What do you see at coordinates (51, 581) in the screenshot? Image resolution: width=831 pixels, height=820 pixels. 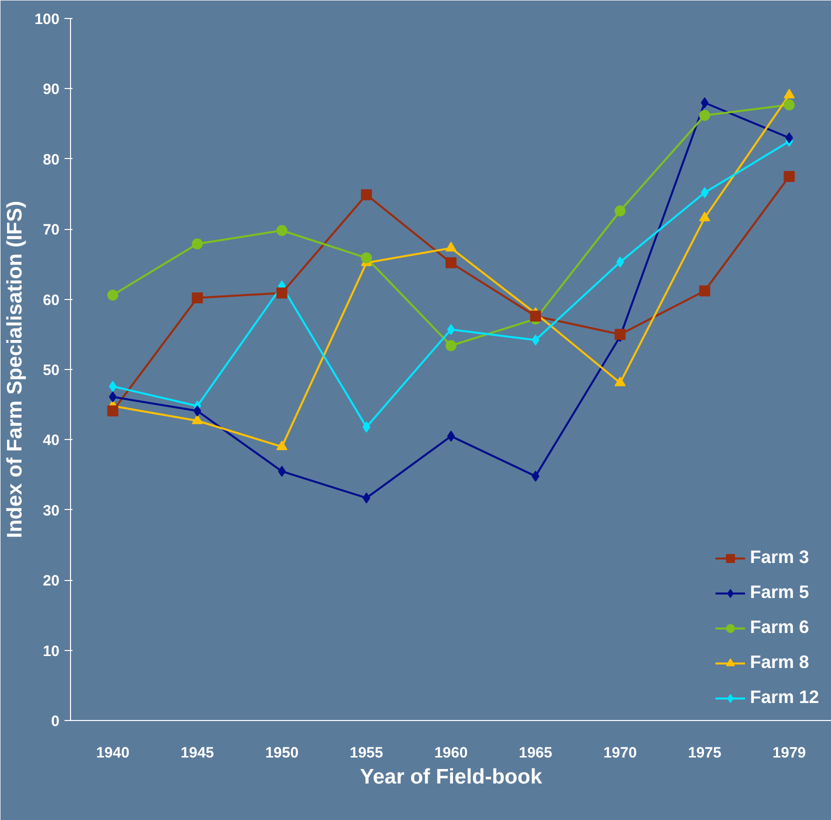 I see `y-tick-label: 20` at bounding box center [51, 581].